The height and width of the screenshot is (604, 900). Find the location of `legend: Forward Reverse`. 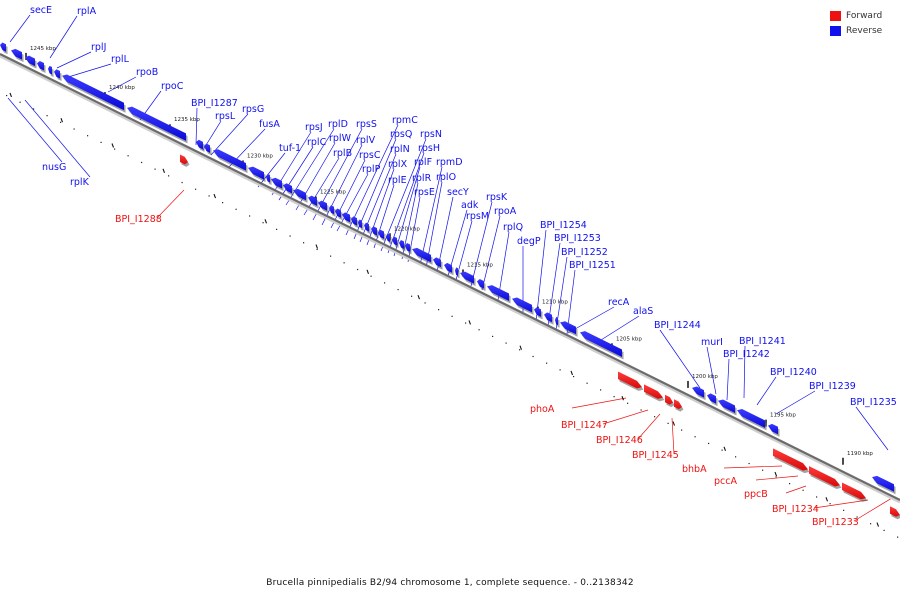

legend: Forward Reverse is located at coordinates (859, 23).